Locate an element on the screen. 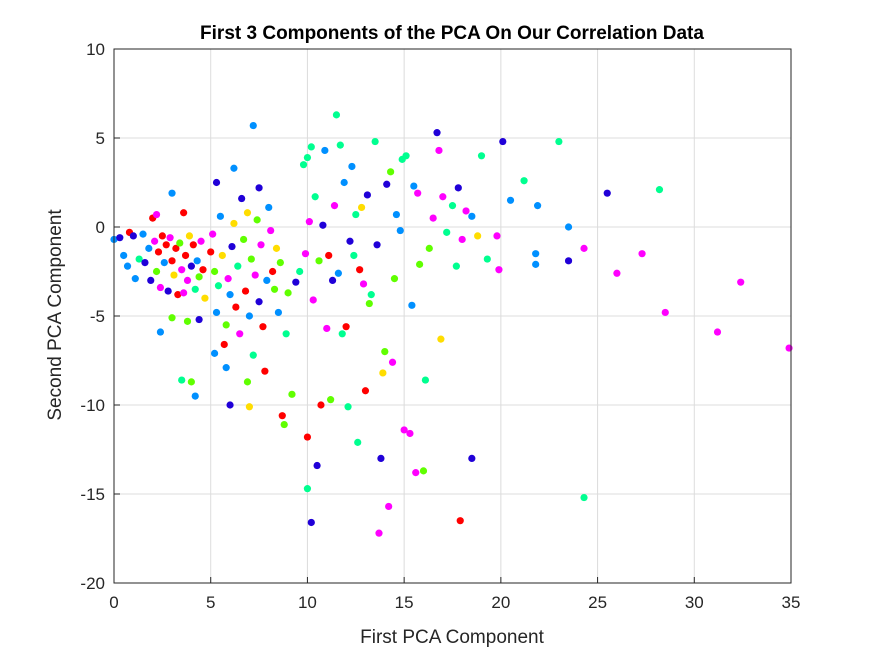  y-tick-label: -20 is located at coordinates (92, 583).